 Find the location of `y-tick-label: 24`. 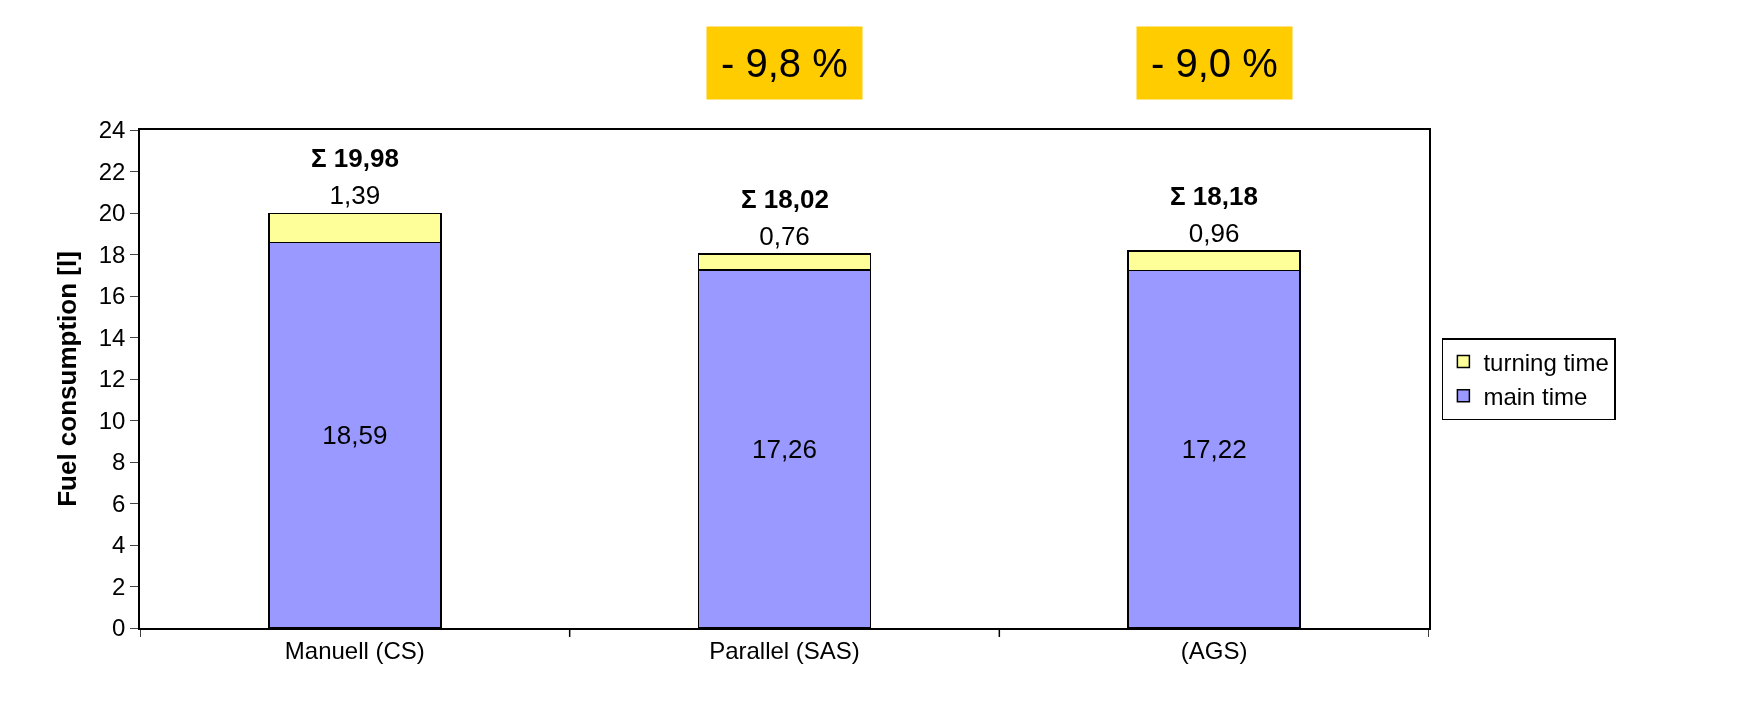

y-tick-label: 24 is located at coordinates (112, 130).